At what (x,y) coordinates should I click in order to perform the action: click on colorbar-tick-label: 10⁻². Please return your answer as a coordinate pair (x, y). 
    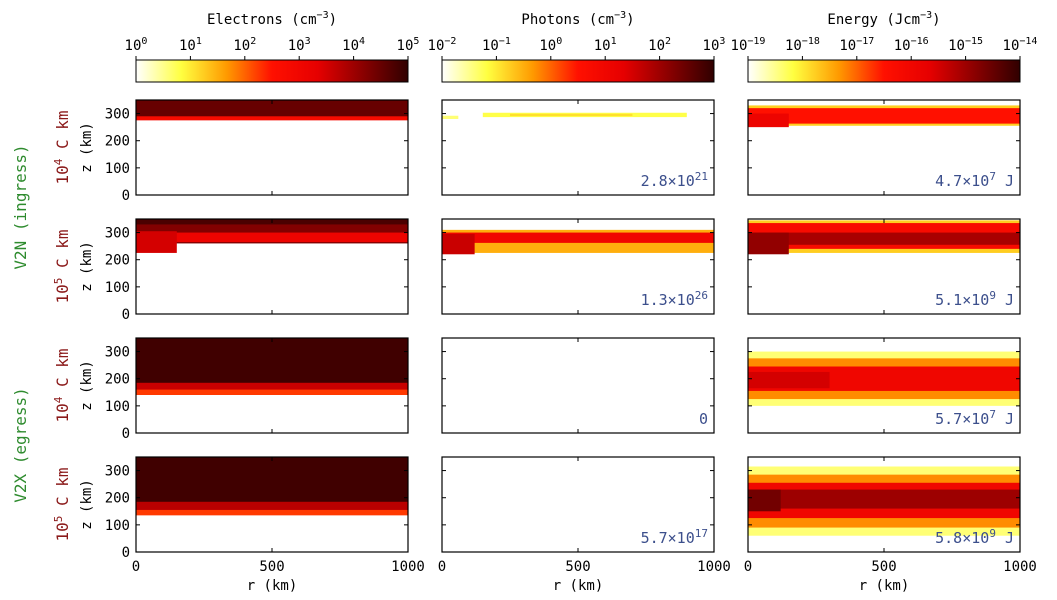
    Looking at the image, I should click on (442, 45).